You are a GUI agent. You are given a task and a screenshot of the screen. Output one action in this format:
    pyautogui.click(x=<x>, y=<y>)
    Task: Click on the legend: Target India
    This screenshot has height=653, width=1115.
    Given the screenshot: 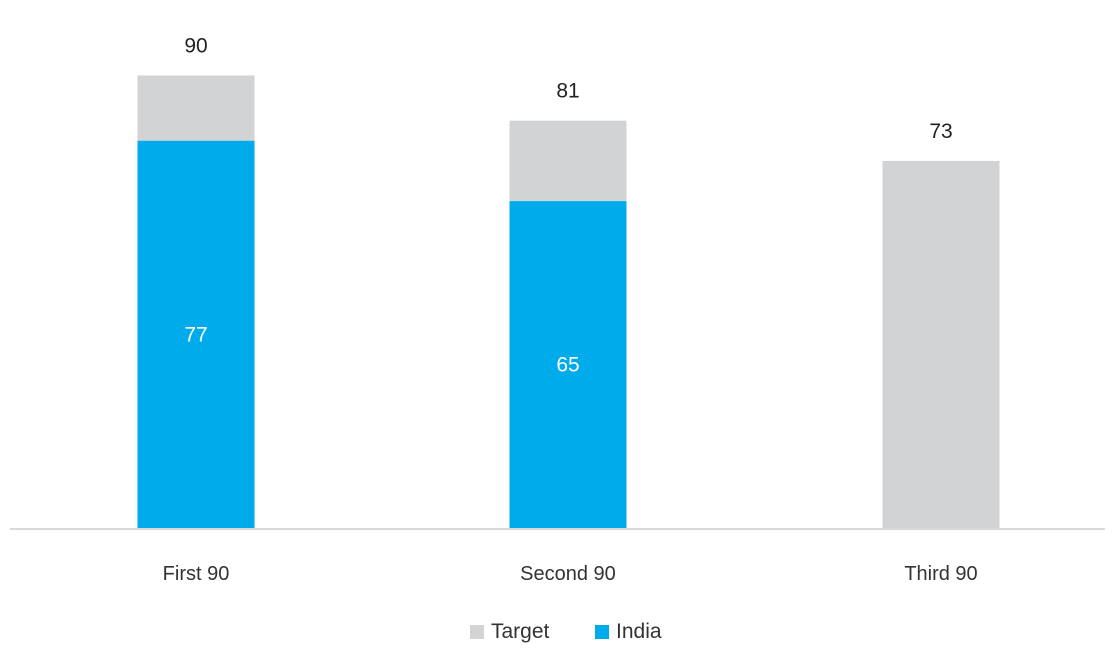 What is the action you would take?
    pyautogui.click(x=566, y=631)
    